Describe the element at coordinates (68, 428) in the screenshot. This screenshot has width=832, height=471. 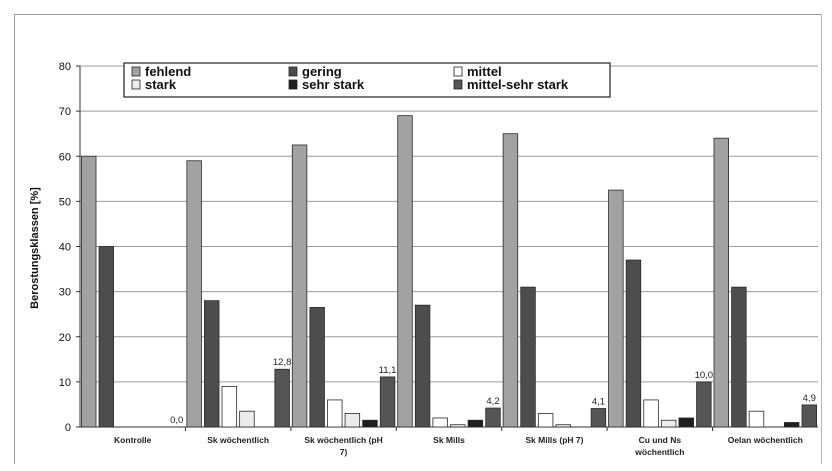
I see `y-tick-label: 0` at that location.